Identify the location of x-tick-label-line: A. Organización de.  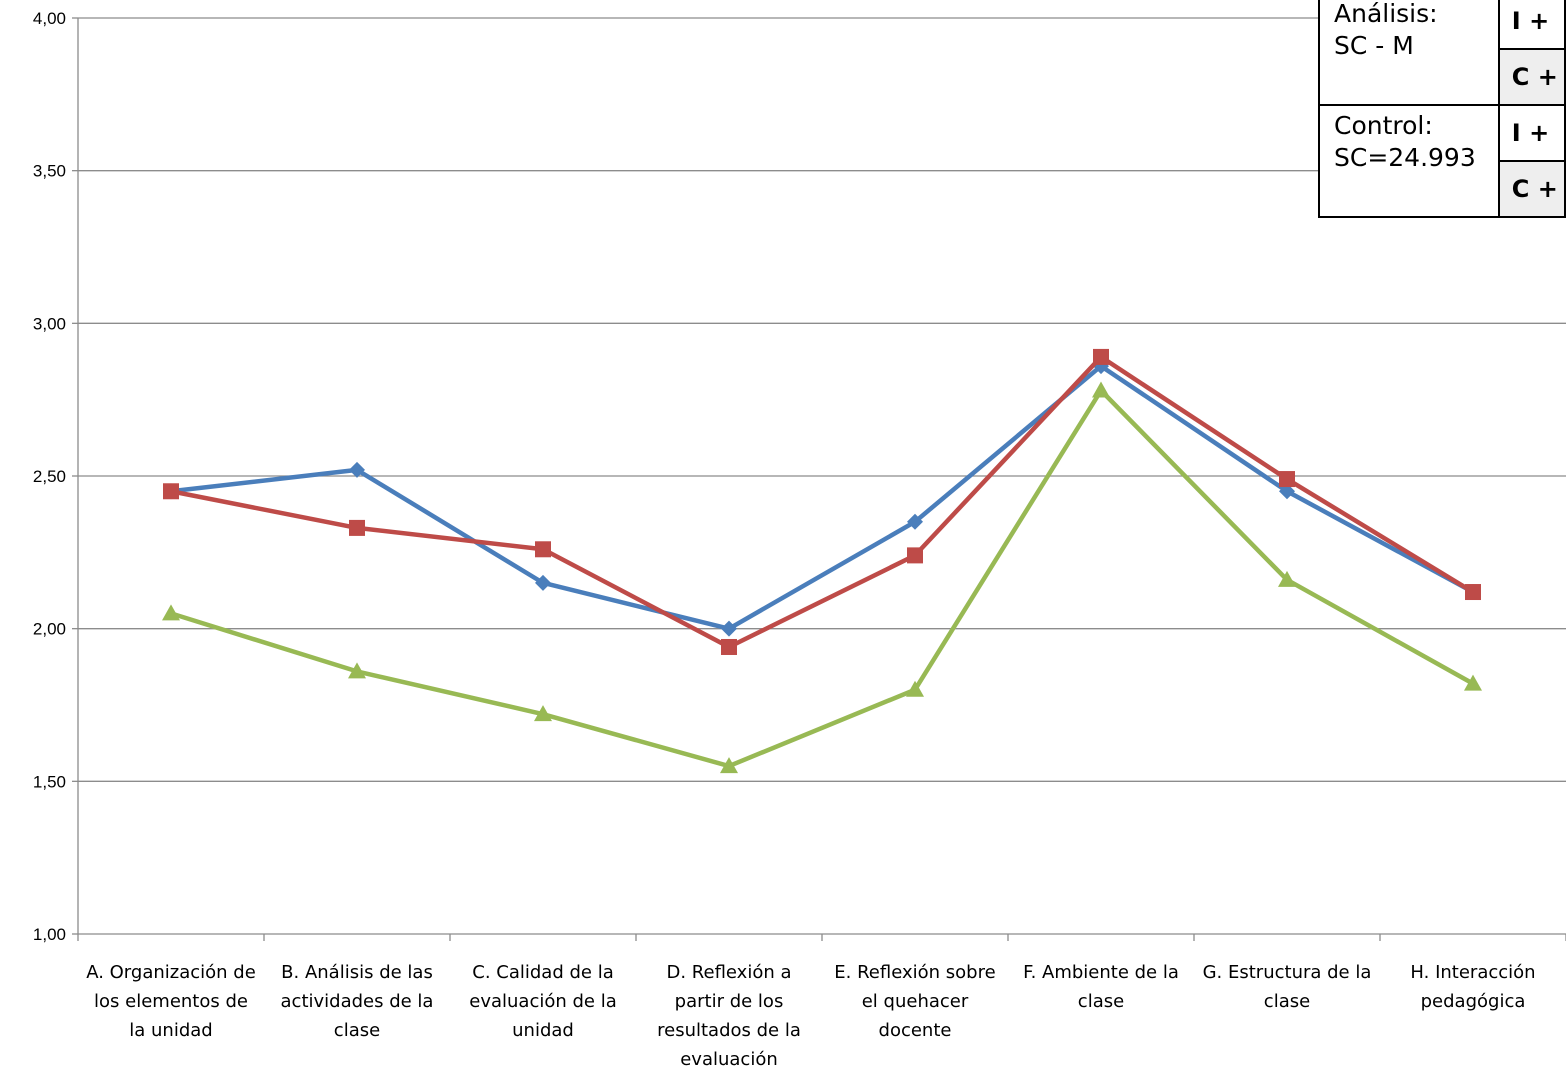
(171, 972).